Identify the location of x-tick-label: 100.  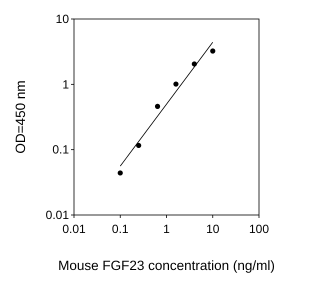
(259, 229).